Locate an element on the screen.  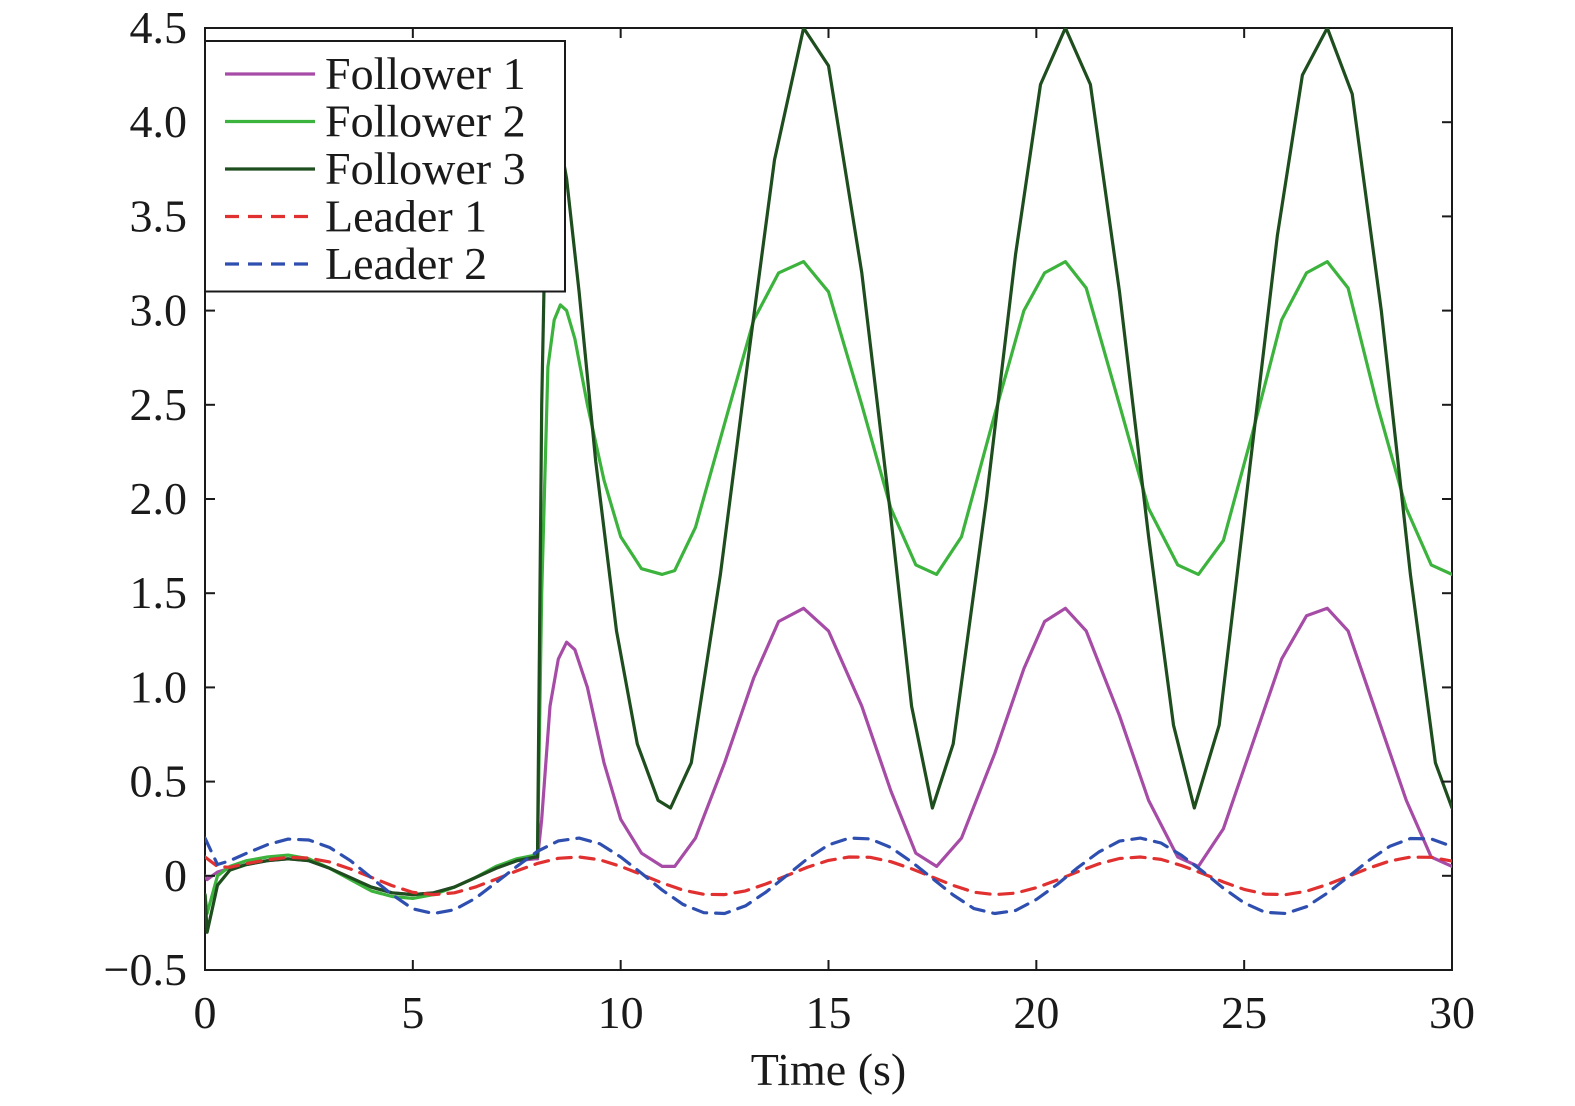
x-tick-label: 25 is located at coordinates (1244, 1012).